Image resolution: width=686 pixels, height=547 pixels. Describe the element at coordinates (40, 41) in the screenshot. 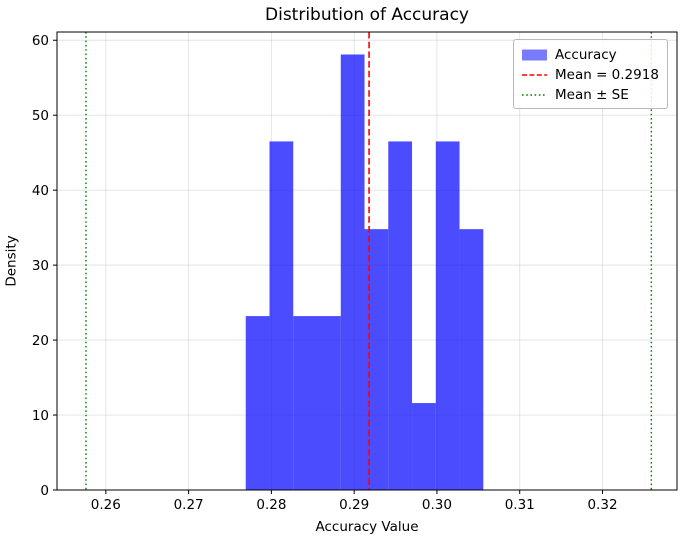

I see `y-tick-label: 60` at that location.